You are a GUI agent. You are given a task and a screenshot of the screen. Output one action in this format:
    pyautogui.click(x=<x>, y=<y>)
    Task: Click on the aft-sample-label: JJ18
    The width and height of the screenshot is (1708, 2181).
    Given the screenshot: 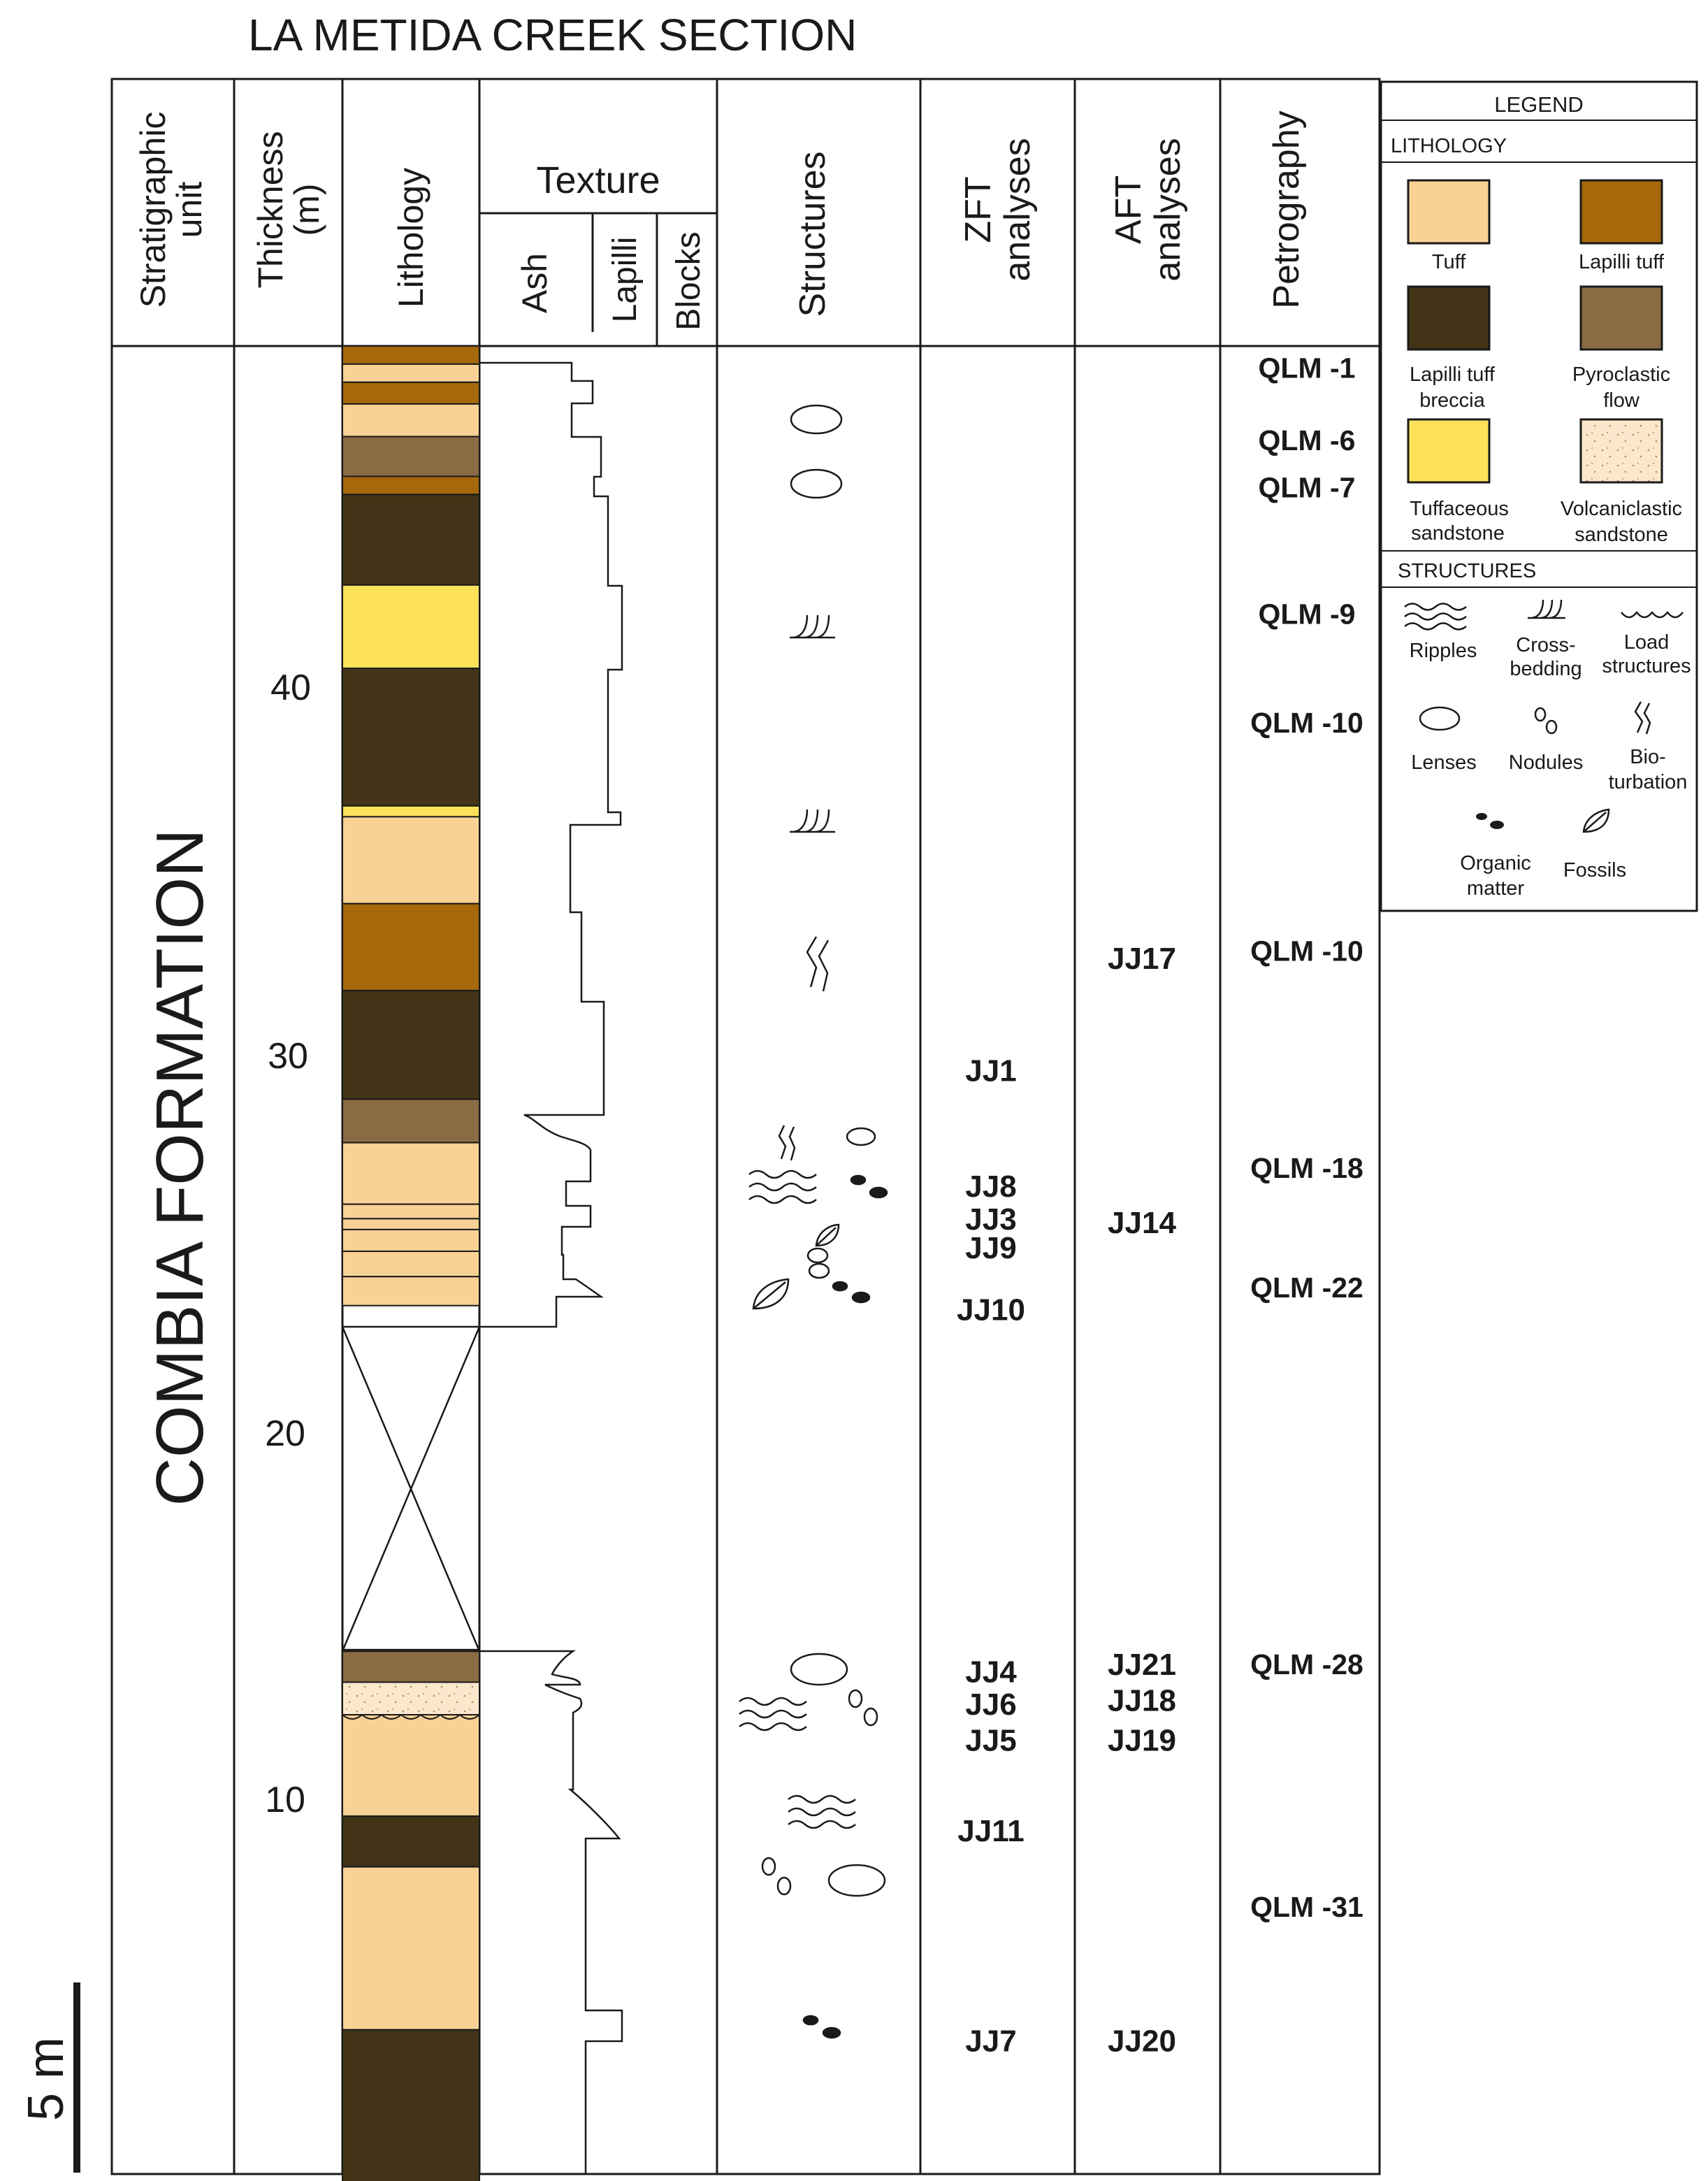 What is the action you would take?
    pyautogui.click(x=1142, y=1701)
    